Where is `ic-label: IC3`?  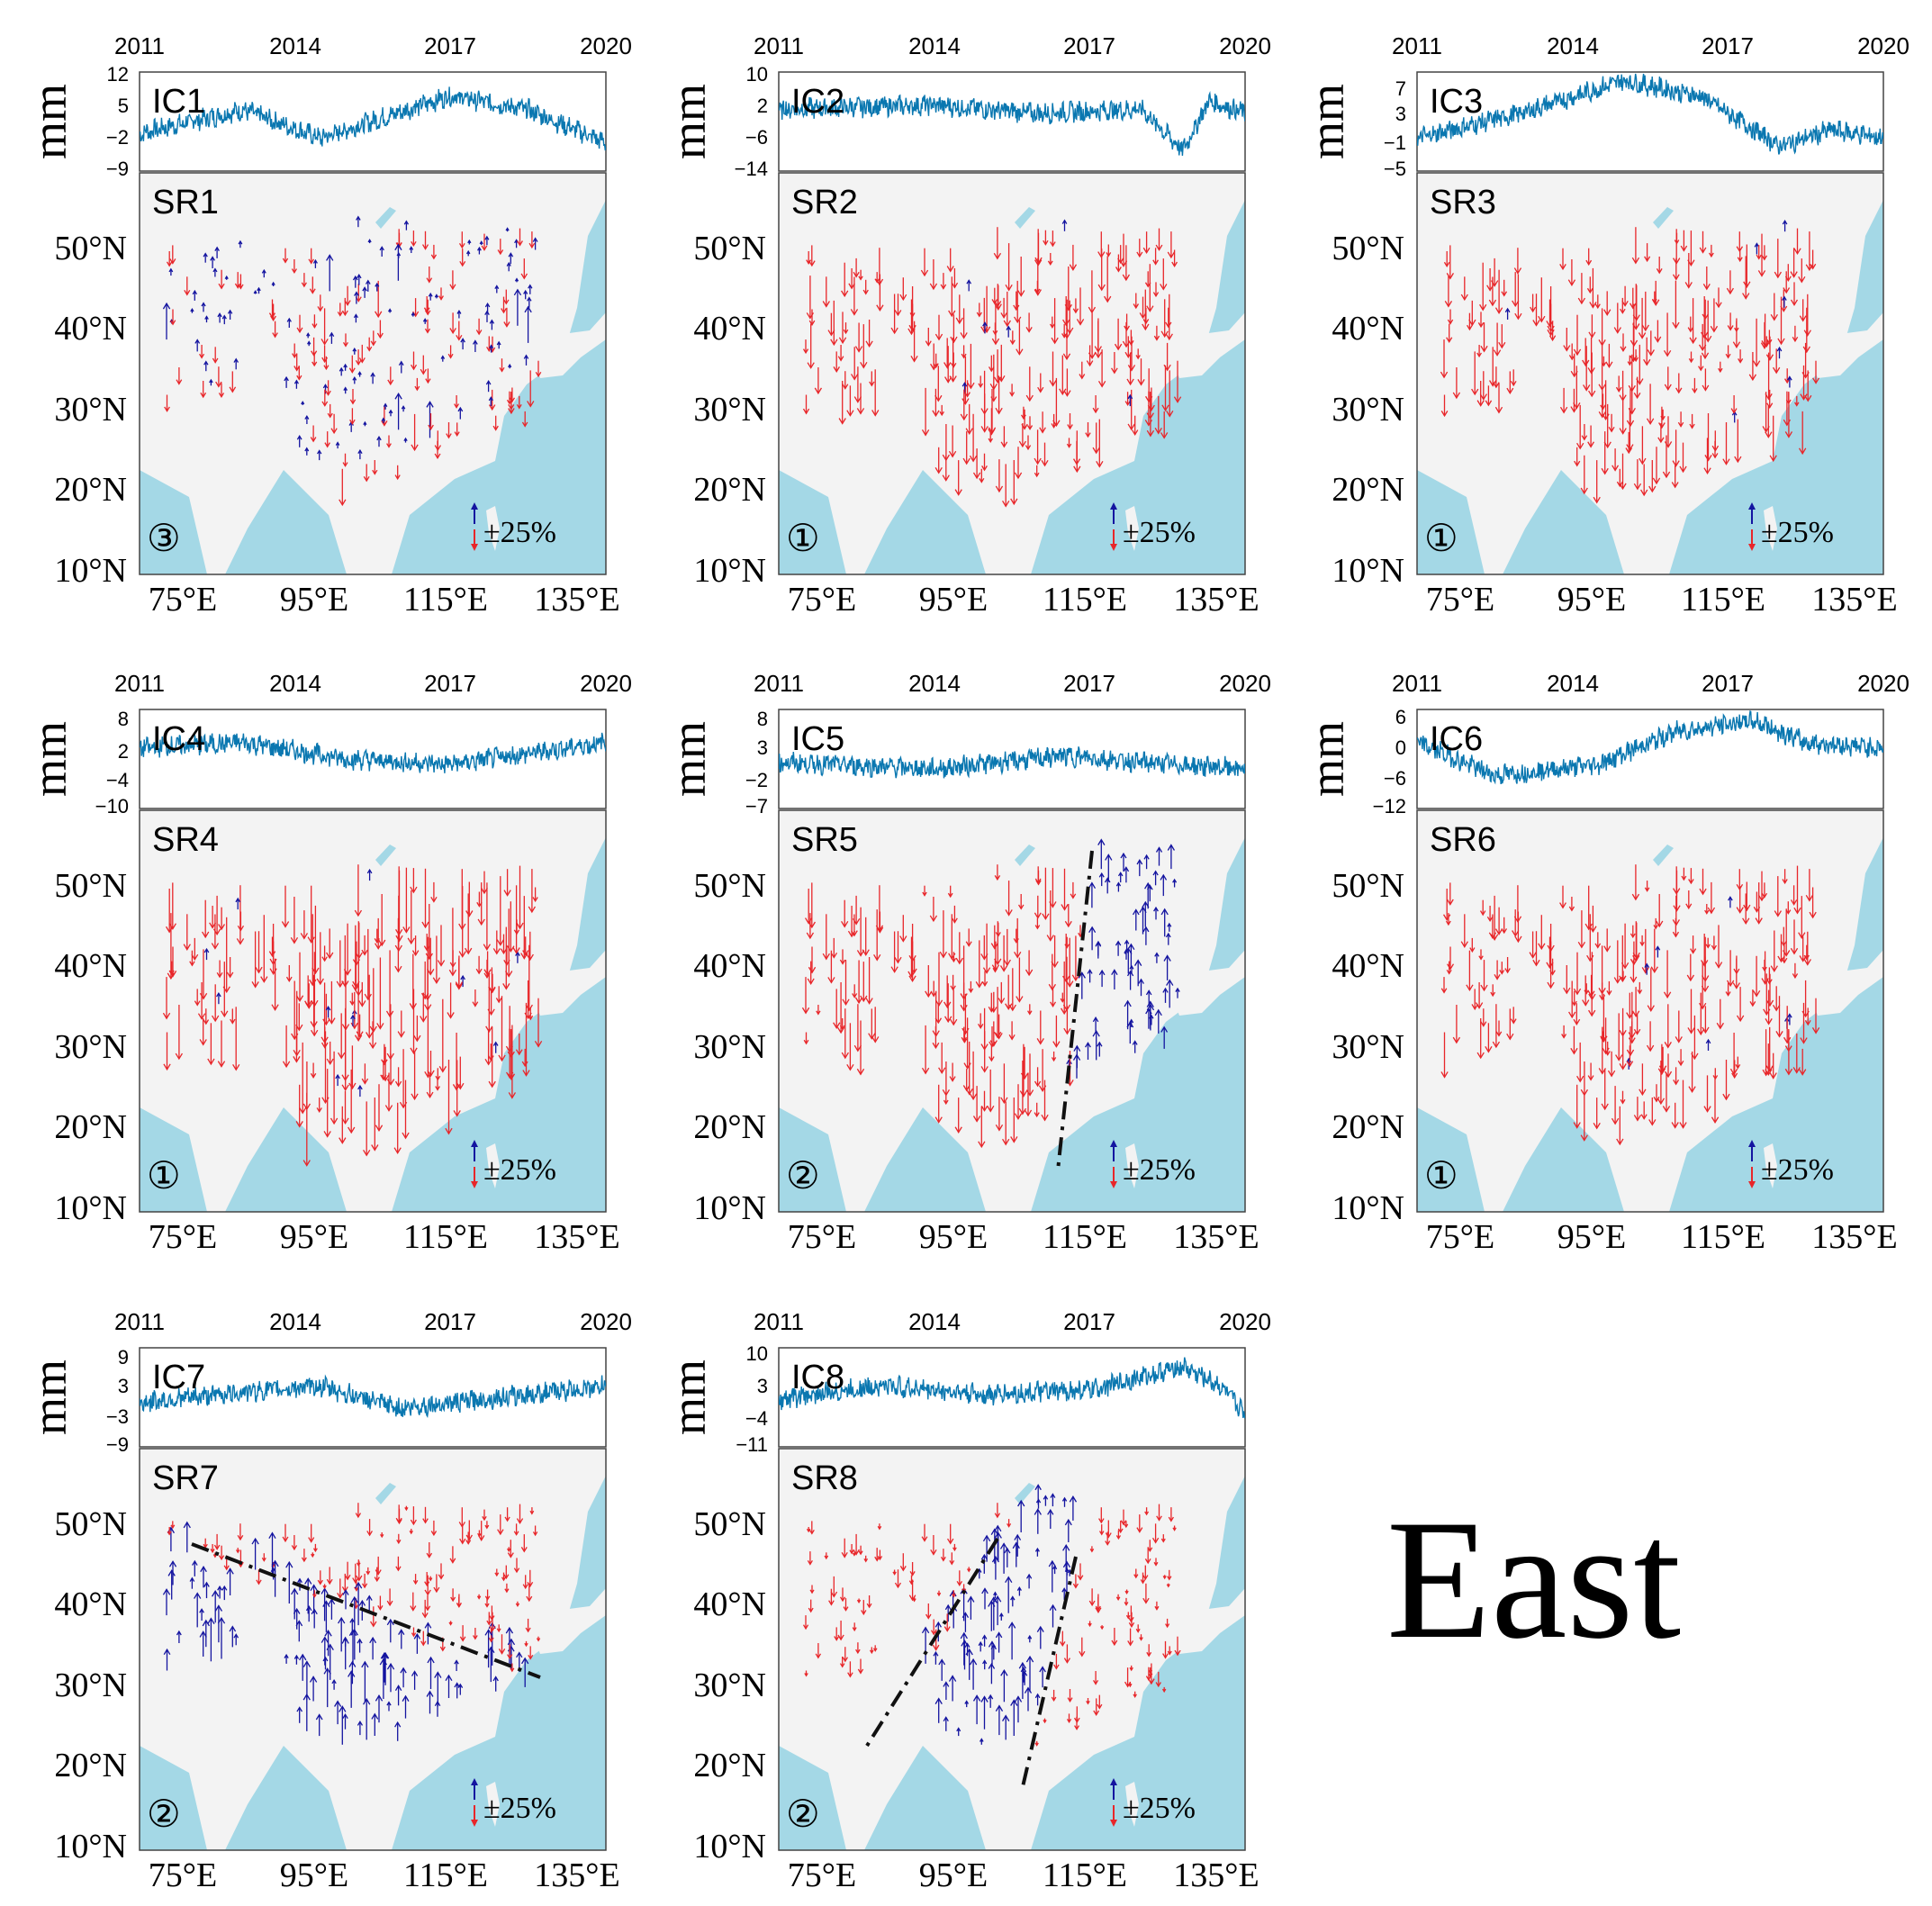 ic-label: IC3 is located at coordinates (1456, 102).